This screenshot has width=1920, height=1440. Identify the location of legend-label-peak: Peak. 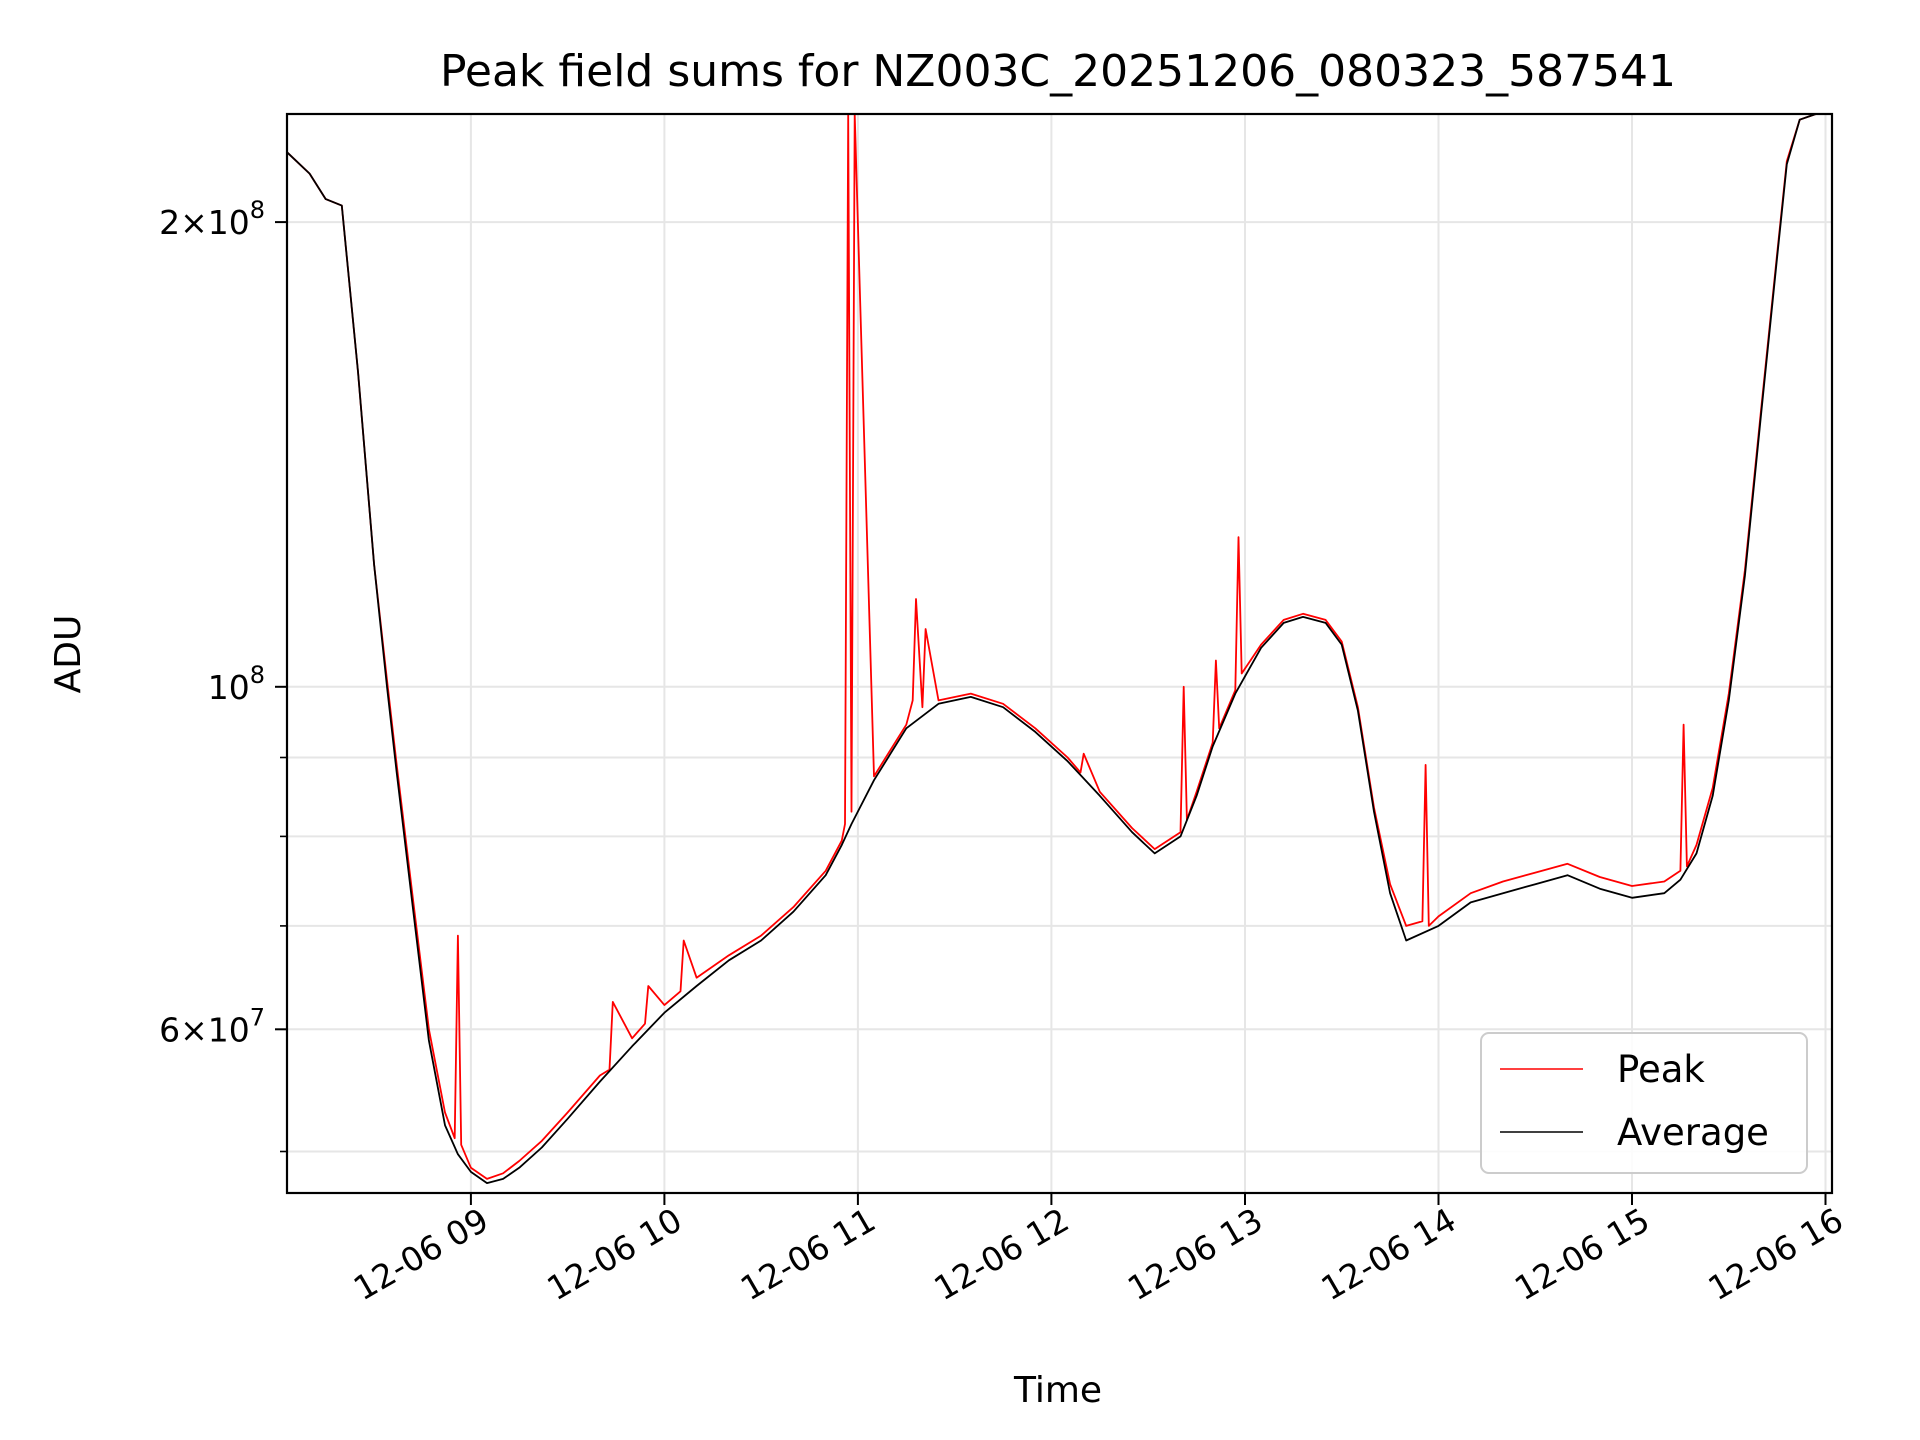
(1661, 1069).